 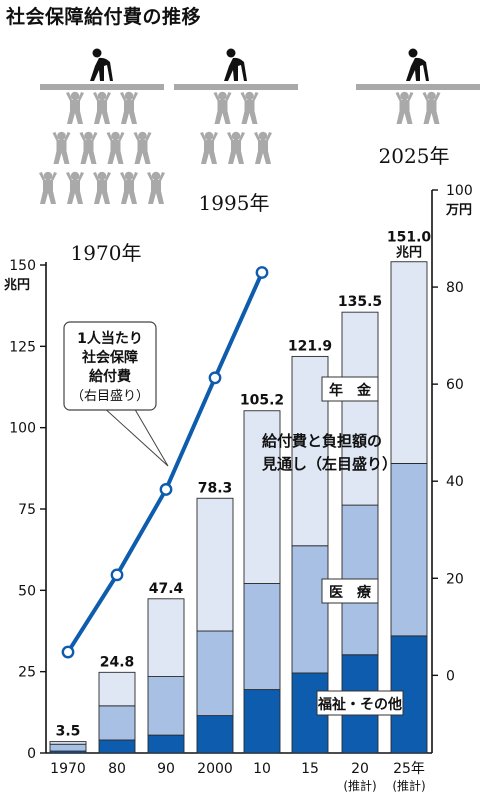 I want to click on x-tick-label: 20, so click(x=360, y=769).